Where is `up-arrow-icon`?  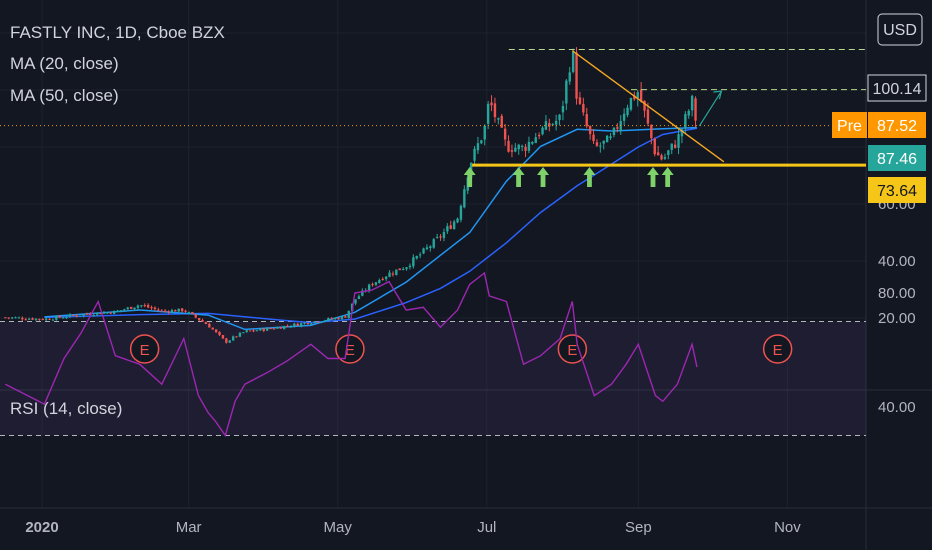 up-arrow-icon is located at coordinates (667, 177).